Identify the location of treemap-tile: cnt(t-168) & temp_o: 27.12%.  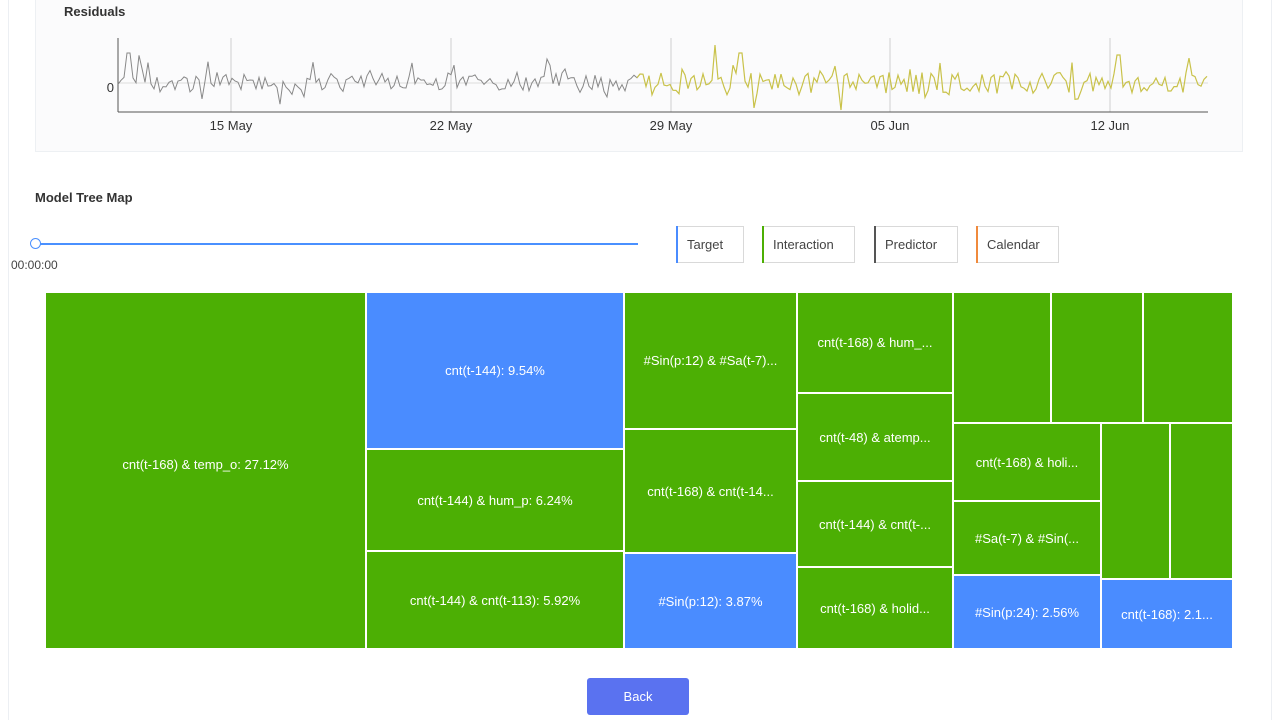
(205, 470).